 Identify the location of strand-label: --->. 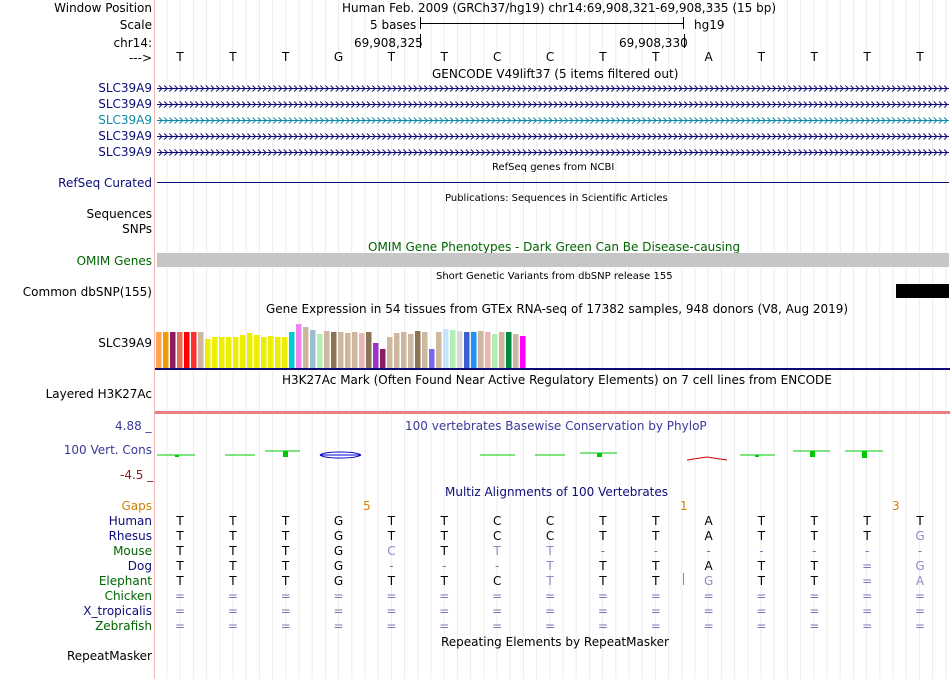
(140, 58).